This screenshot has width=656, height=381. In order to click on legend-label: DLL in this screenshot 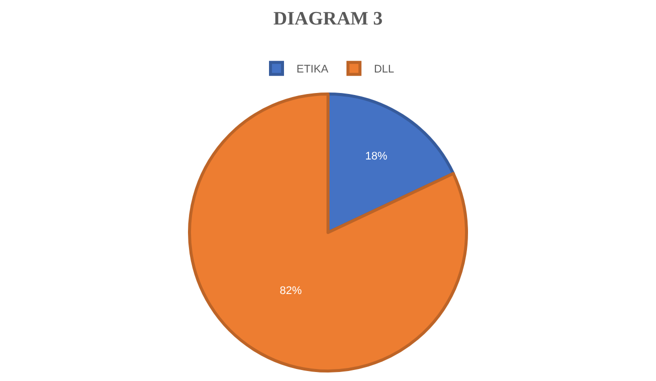, I will do `click(384, 70)`.